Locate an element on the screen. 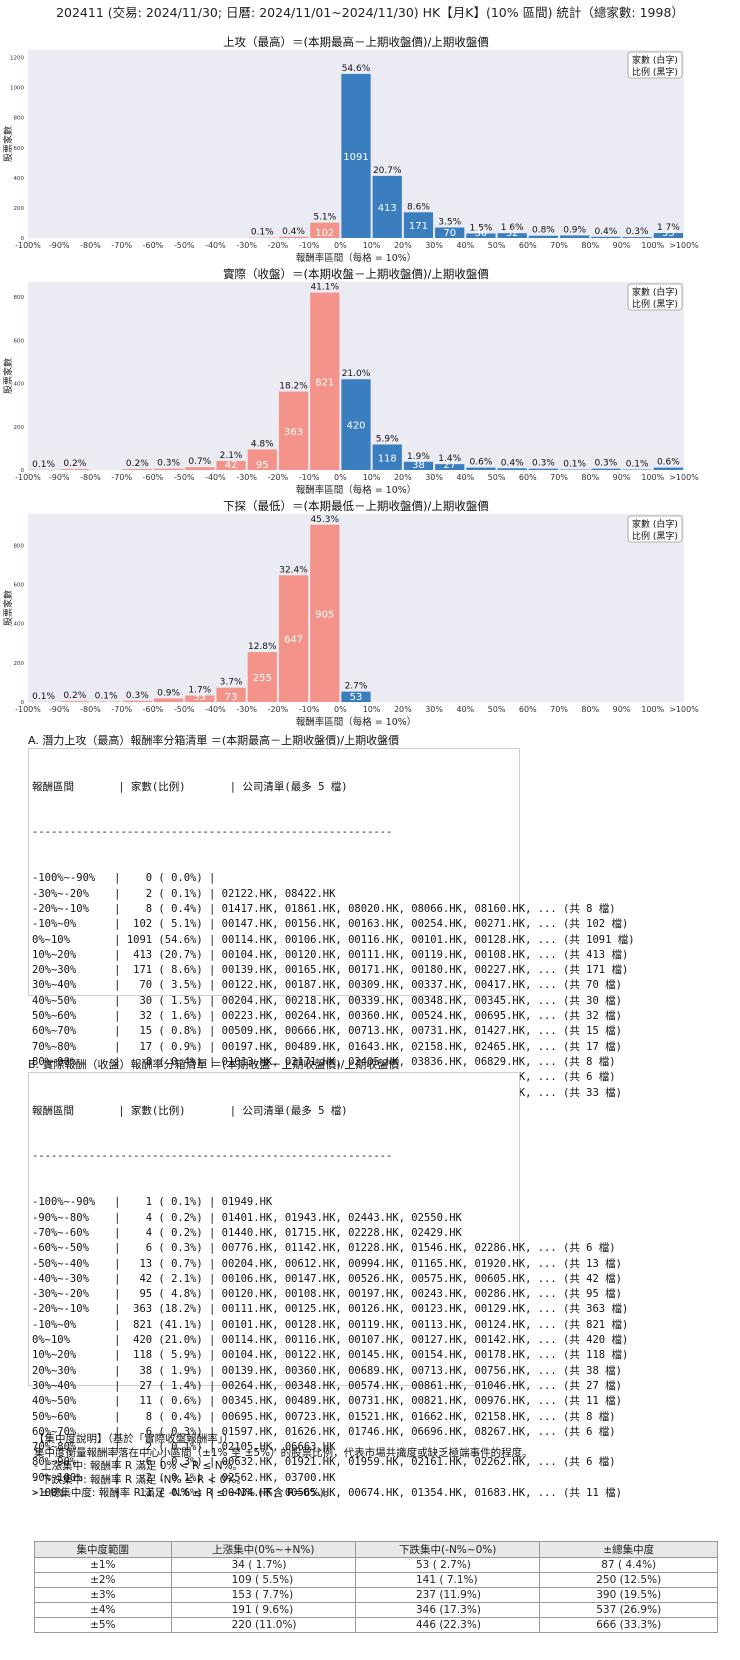 This screenshot has width=740, height=1660. x-tick-label: 0% is located at coordinates (340, 477).